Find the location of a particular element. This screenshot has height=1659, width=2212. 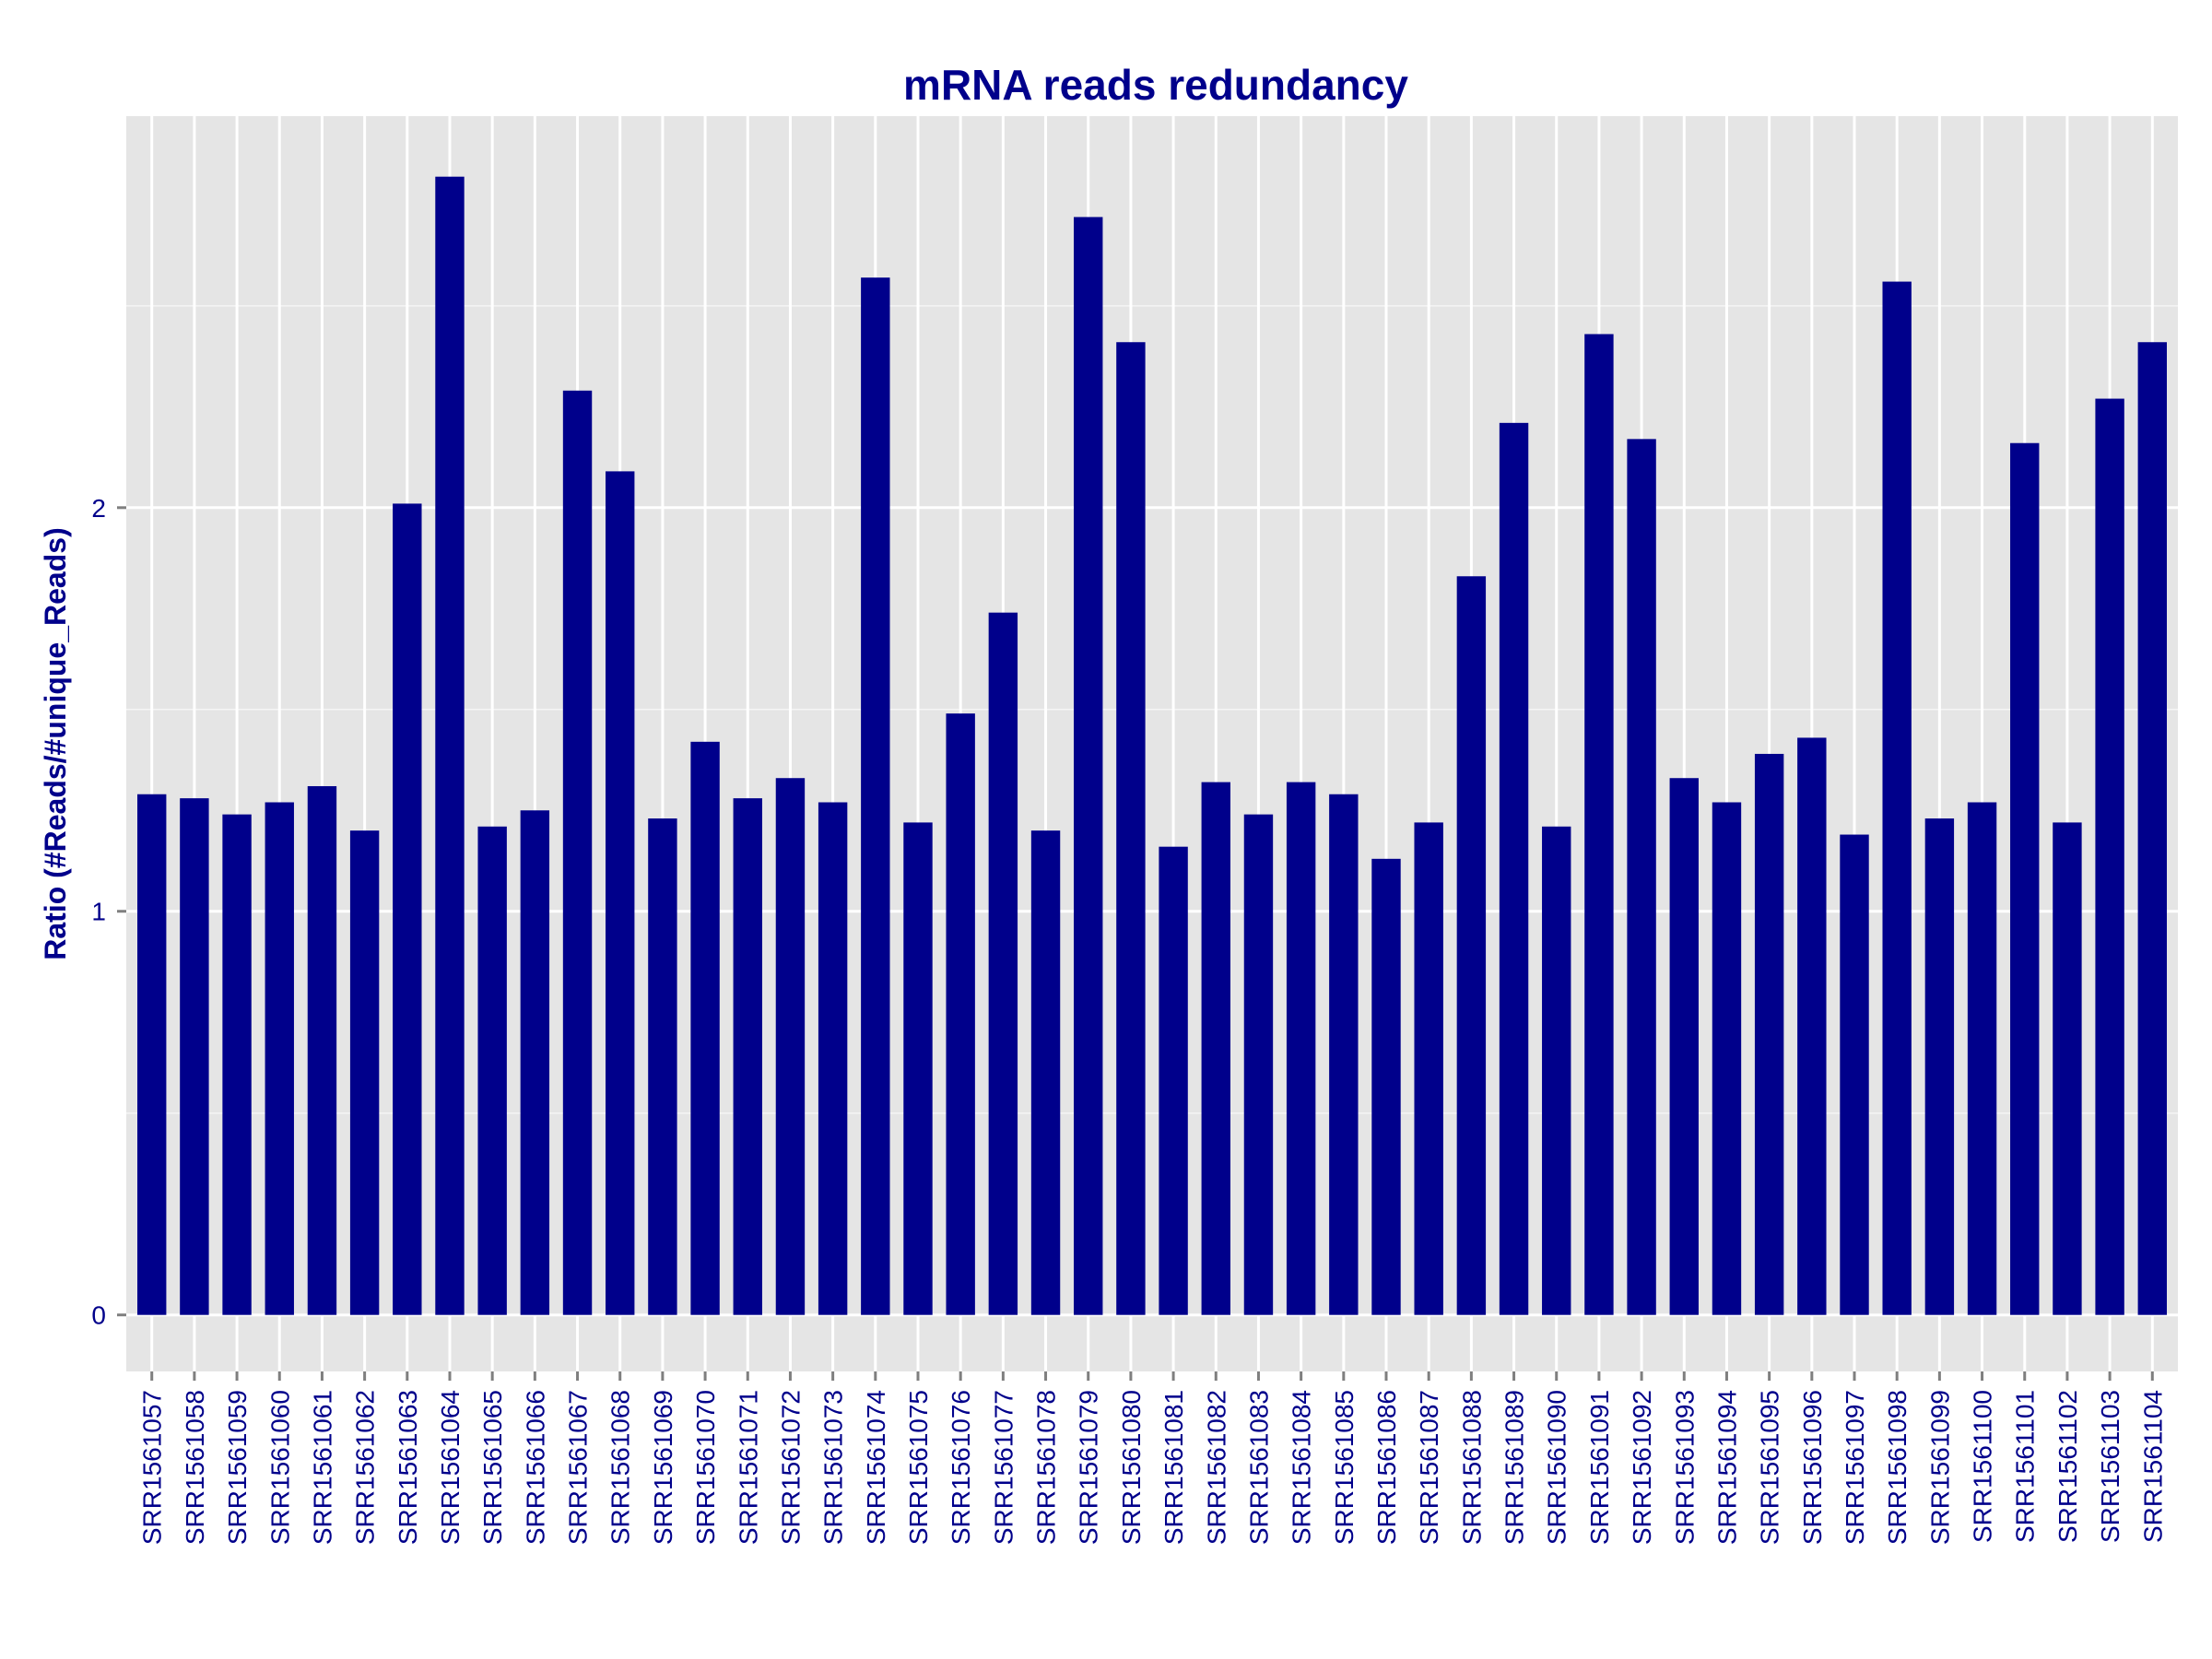

bar-SRR1561070 is located at coordinates (705, 1028).